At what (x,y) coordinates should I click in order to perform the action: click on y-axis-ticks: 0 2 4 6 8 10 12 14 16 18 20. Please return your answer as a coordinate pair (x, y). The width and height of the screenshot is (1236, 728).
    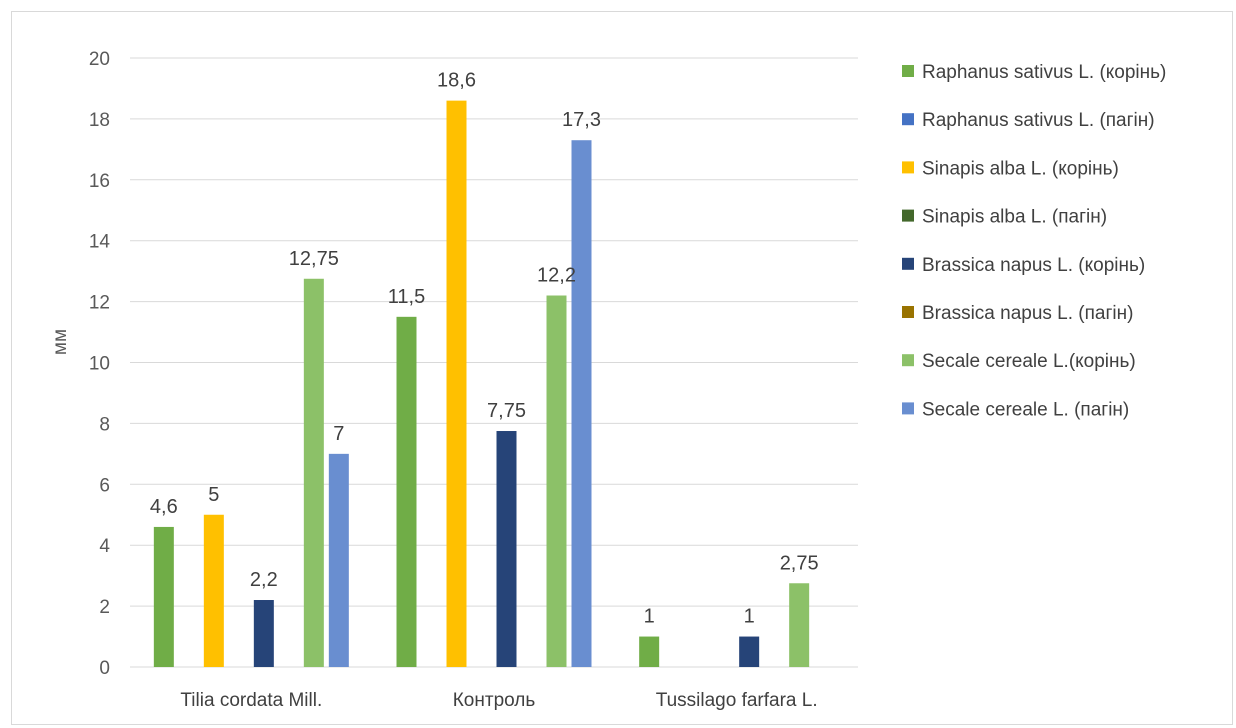
    Looking at the image, I should click on (100, 364).